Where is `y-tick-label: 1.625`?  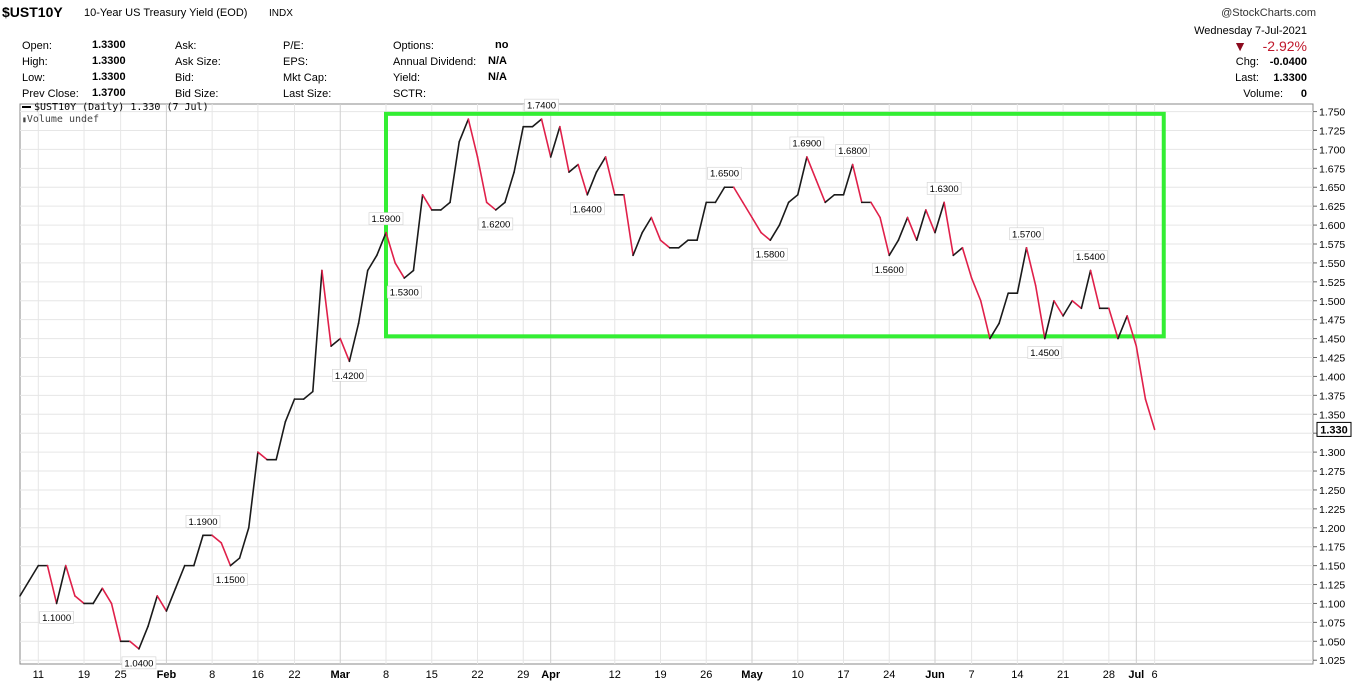
y-tick-label: 1.625 is located at coordinates (1332, 207).